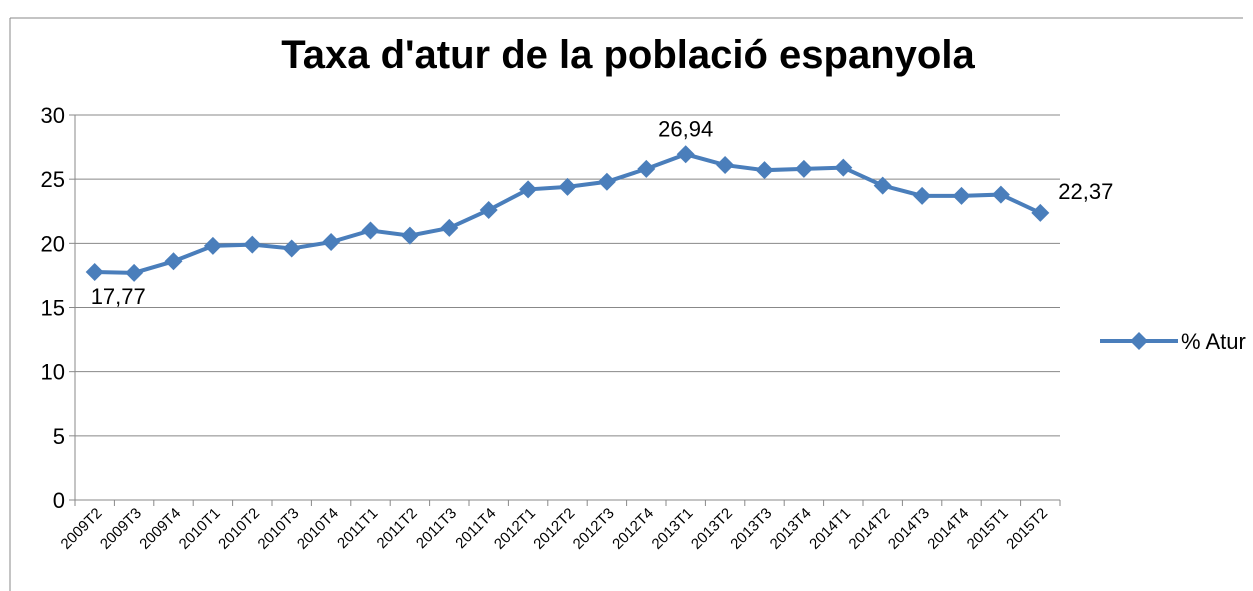 The width and height of the screenshot is (1253, 591). What do you see at coordinates (318, 529) in the screenshot?
I see `x-tick-label: 2010T4` at bounding box center [318, 529].